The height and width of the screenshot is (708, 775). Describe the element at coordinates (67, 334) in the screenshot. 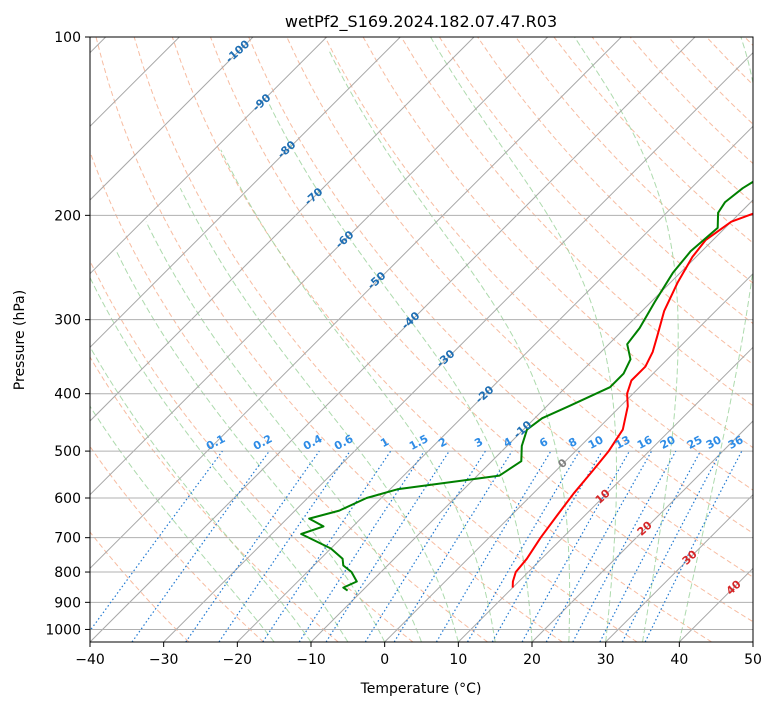

I see `y-axis: 100 200 300 400 500 600 700 800 900 1000` at that location.